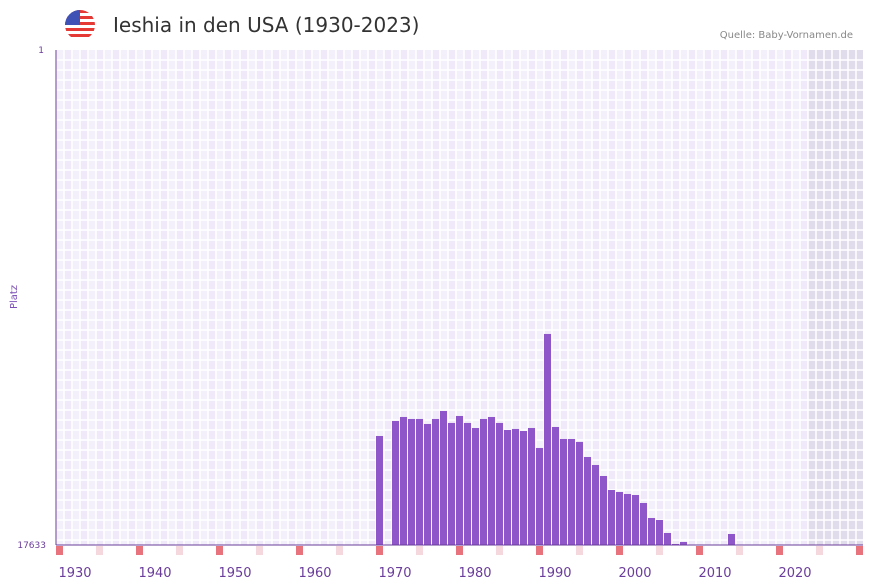  What do you see at coordinates (434, 573) in the screenshot?
I see `x-axis-ticks: 1930 1940 1950 1960 1970 1980 1990 2000 2010 2020` at bounding box center [434, 573].